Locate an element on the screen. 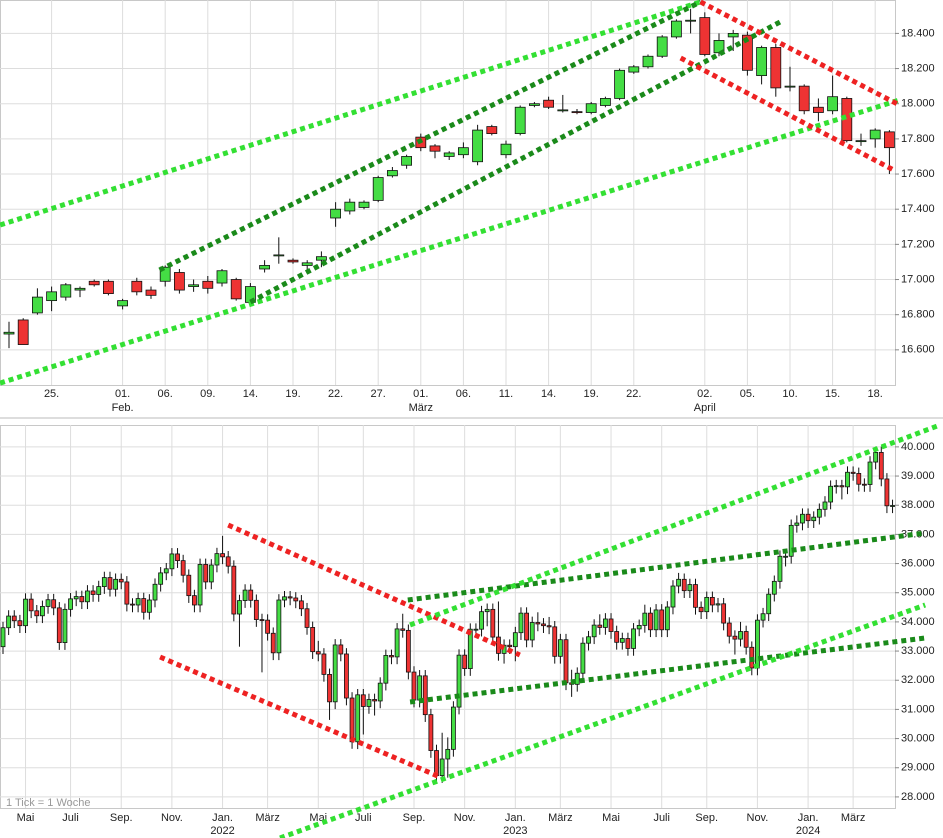 The width and height of the screenshot is (943, 838). y-tick-label: 17.400 is located at coordinates (918, 209).